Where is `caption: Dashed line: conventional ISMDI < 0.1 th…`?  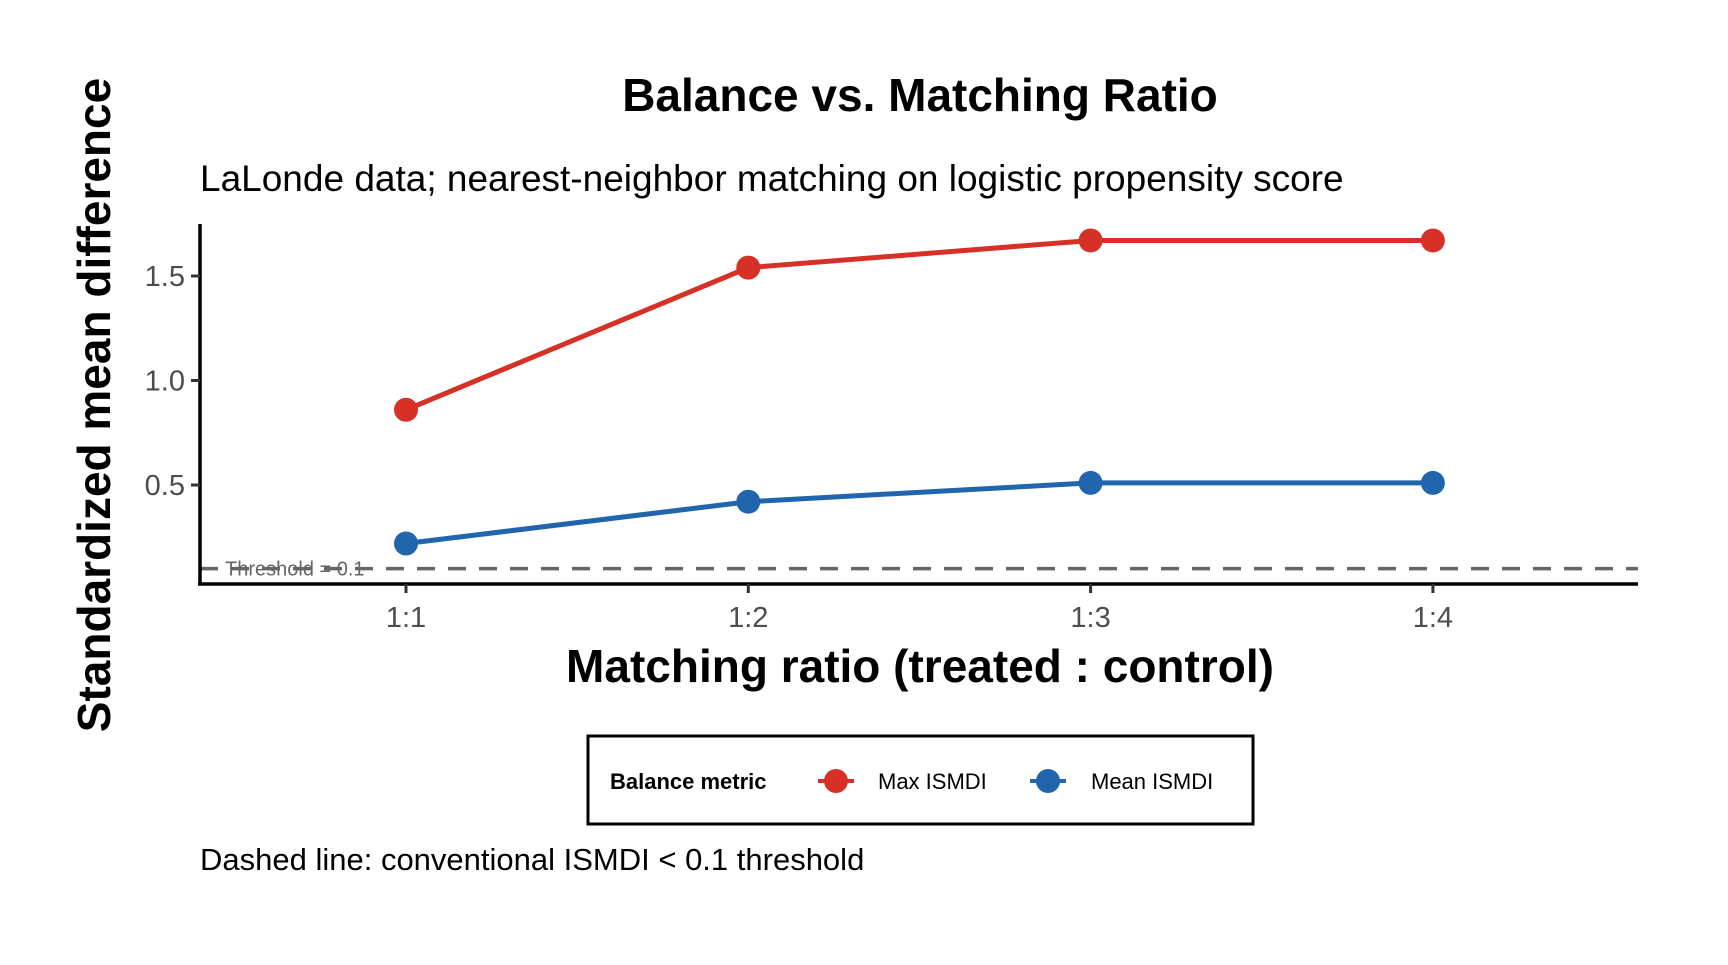 caption: Dashed line: conventional ISMDI < 0.1 th… is located at coordinates (532, 859).